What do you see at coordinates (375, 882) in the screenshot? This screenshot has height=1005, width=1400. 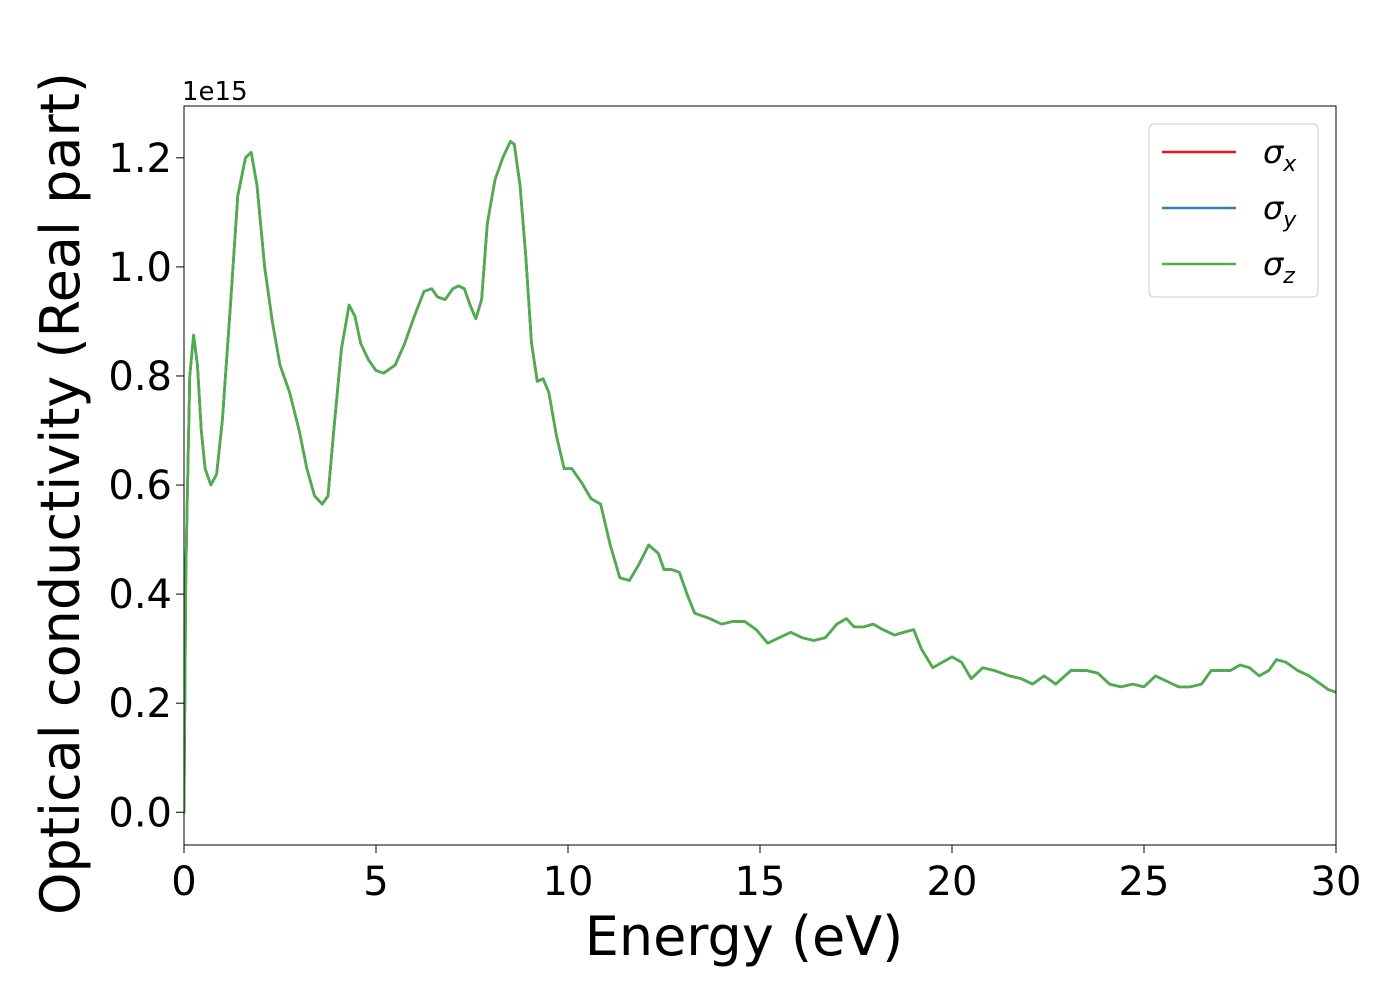 I see `x-tick-label: 5` at bounding box center [375, 882].